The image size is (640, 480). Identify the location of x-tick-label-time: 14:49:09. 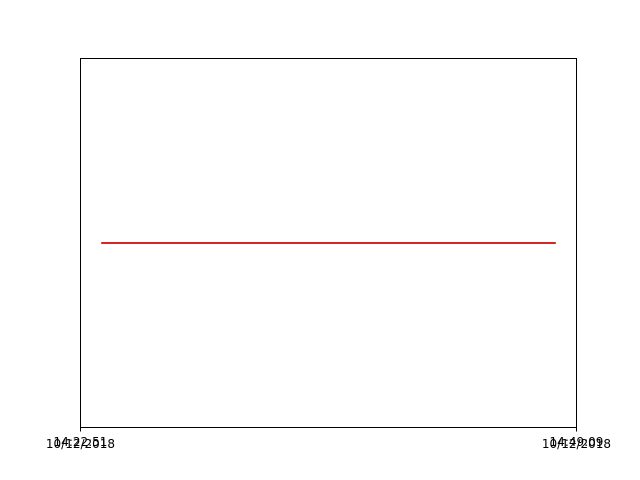
(577, 442).